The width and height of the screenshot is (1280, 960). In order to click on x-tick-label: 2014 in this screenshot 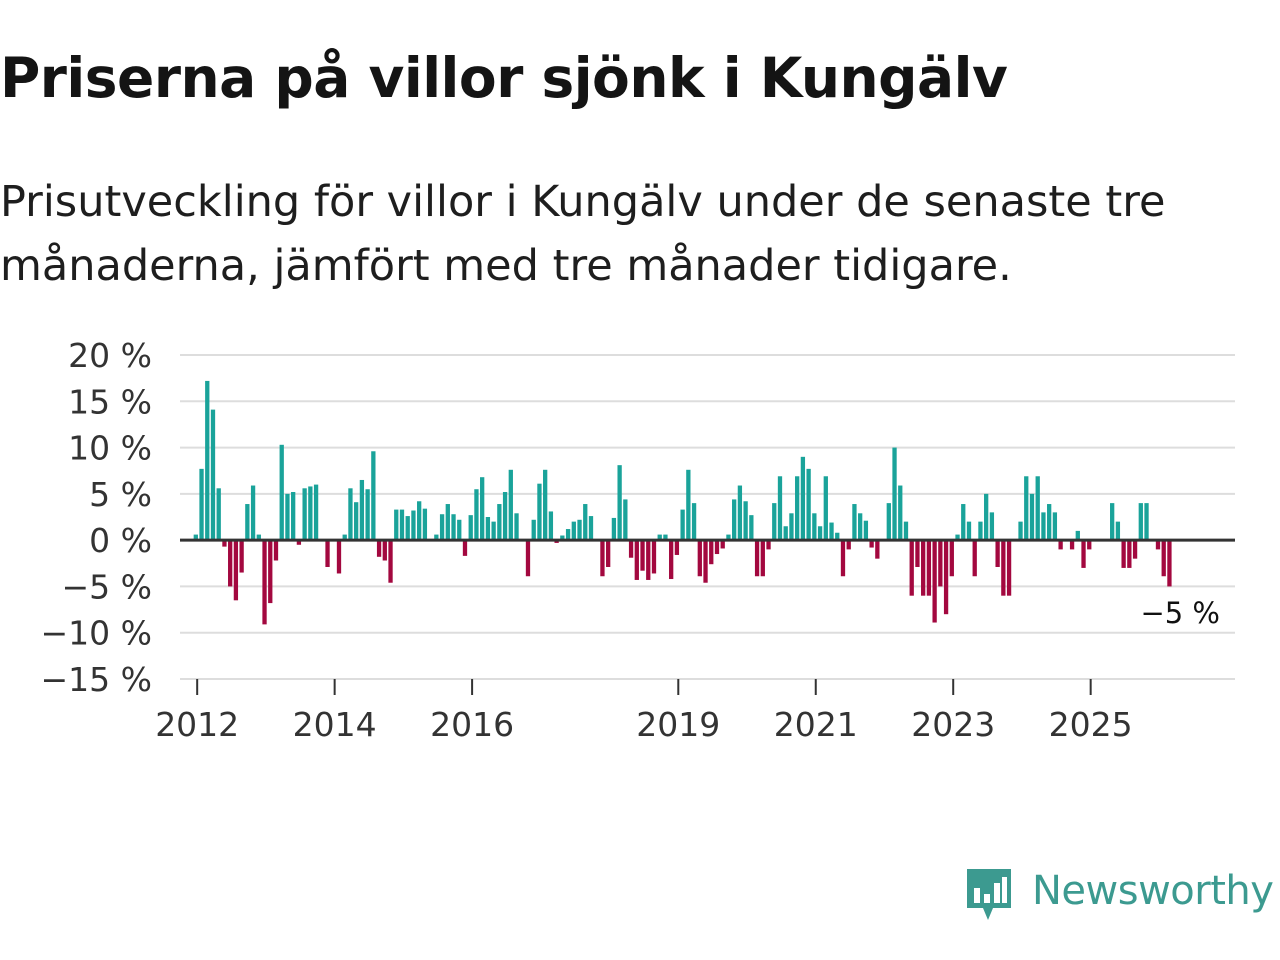, I will do `click(335, 724)`.